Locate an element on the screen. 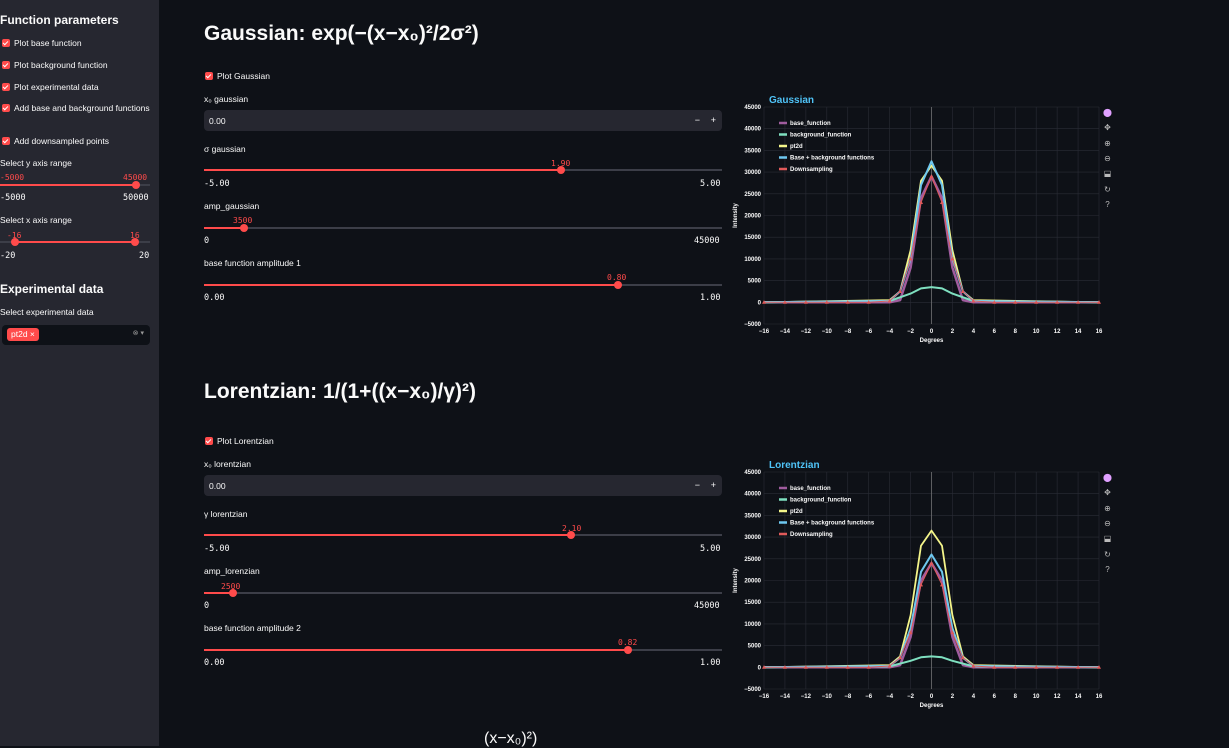  x-range-min: -20 is located at coordinates (8, 256).